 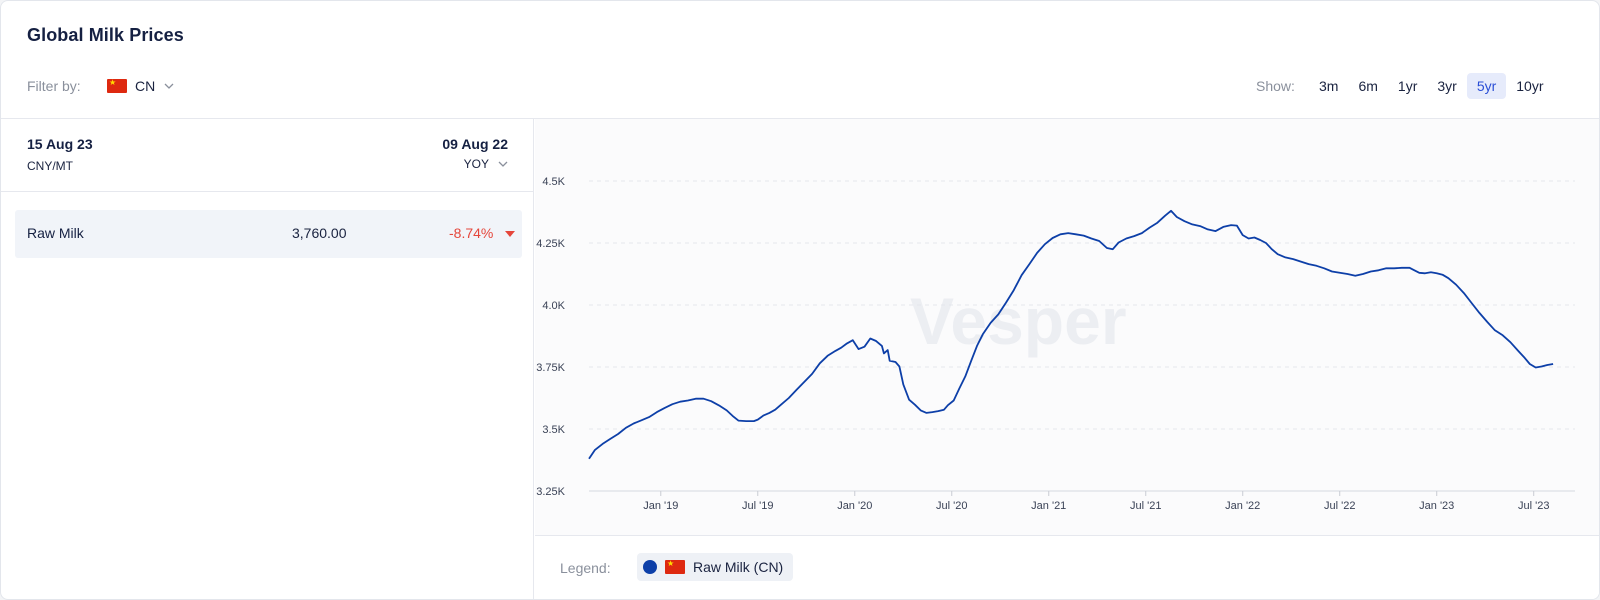 I want to click on legend: Legend: ★ Raw Milk (CN), so click(x=1067, y=567).